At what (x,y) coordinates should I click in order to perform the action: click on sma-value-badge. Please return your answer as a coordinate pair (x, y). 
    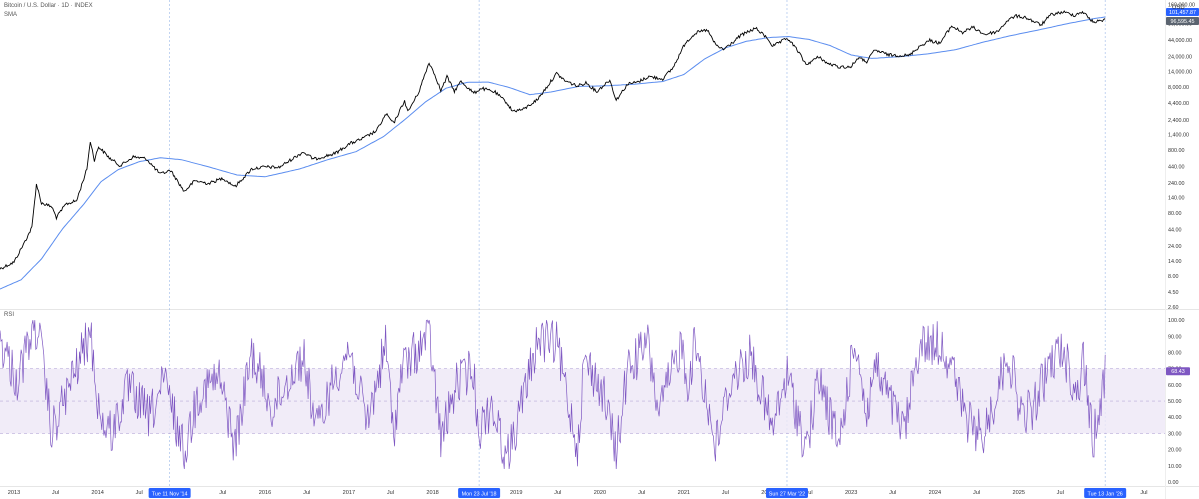
    Looking at the image, I should click on (1182, 20).